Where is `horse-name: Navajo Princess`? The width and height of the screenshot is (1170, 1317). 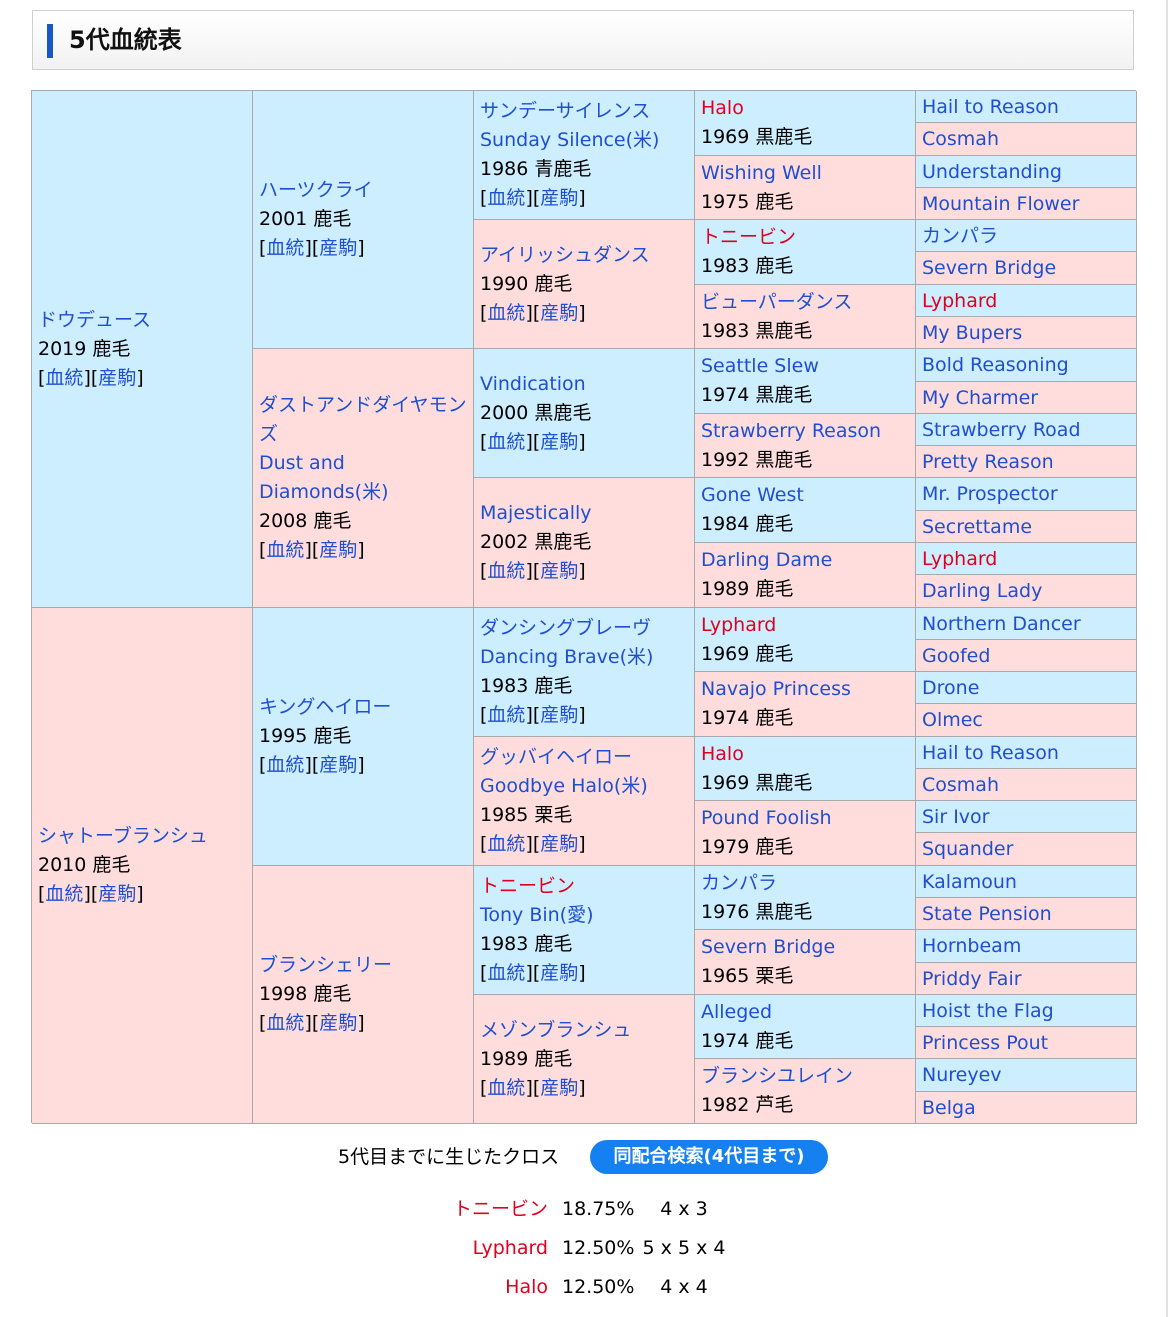 horse-name: Navajo Princess is located at coordinates (776, 689).